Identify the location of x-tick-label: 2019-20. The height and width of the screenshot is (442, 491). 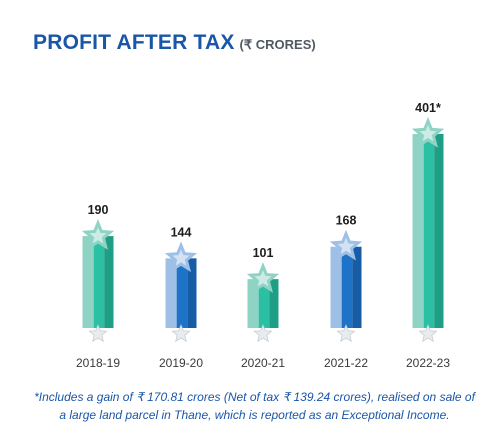
(181, 363).